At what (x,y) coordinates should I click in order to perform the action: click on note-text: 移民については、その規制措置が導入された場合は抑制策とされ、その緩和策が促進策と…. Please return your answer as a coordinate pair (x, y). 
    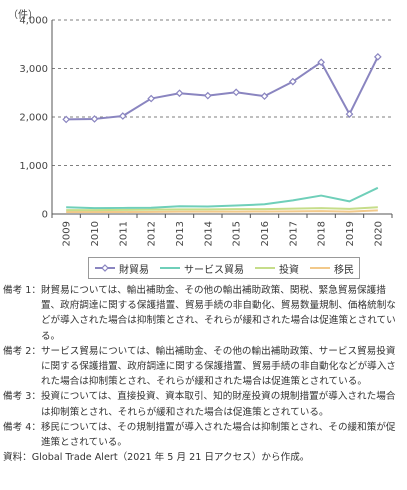
    Looking at the image, I should click on (218, 435).